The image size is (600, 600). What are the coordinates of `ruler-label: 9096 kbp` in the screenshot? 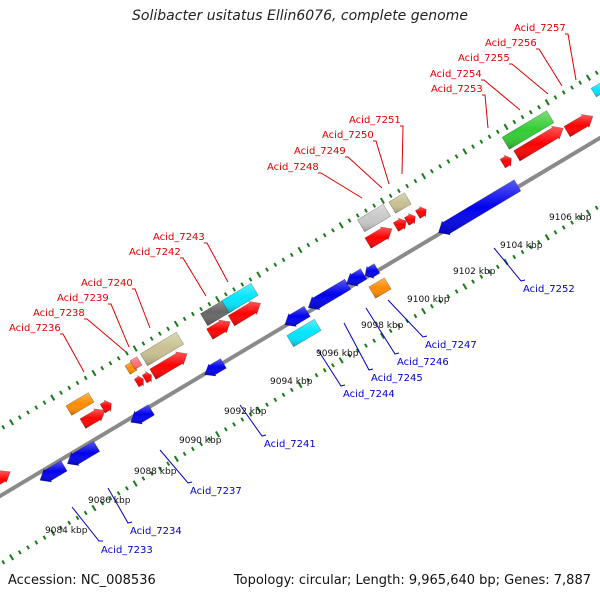 It's located at (337, 354).